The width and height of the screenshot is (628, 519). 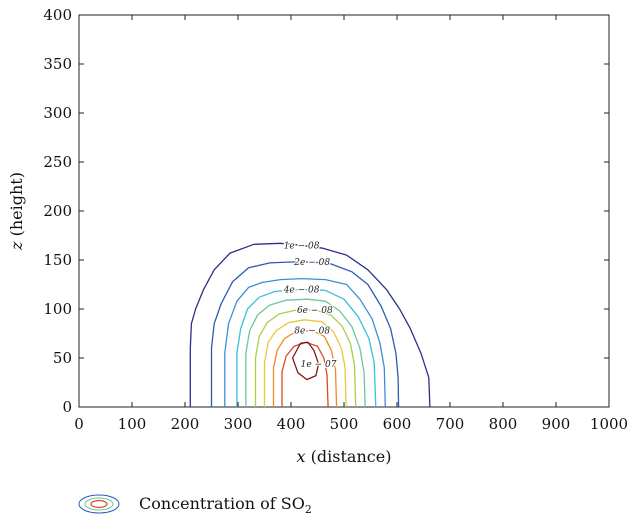 What do you see at coordinates (132, 424) in the screenshot?
I see `x-tick-label: 100` at bounding box center [132, 424].